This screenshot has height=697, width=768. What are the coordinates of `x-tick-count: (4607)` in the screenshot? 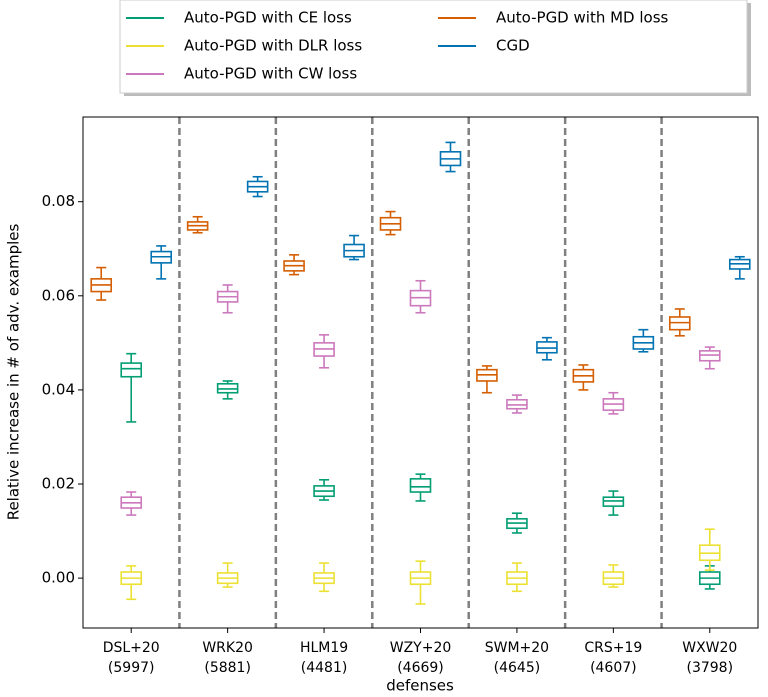 It's located at (613, 668).